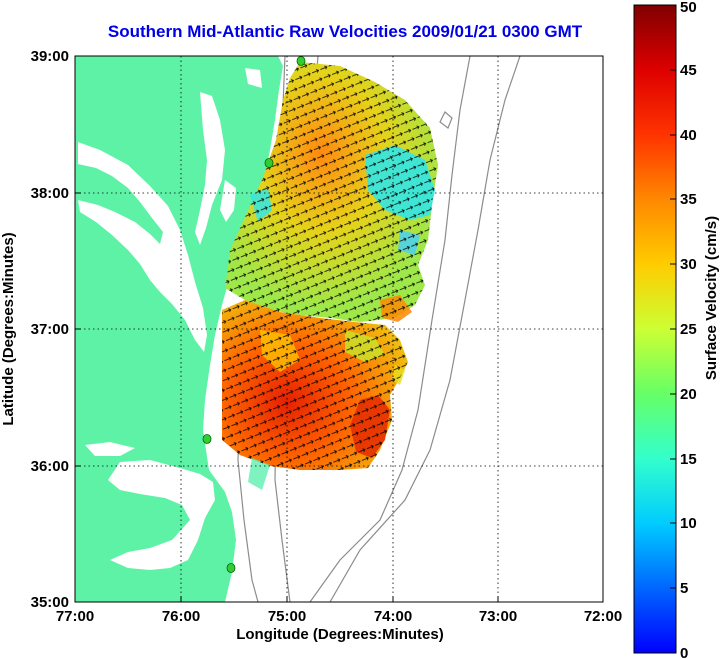  I want to click on y-tick-label: 36:00, so click(50, 466).